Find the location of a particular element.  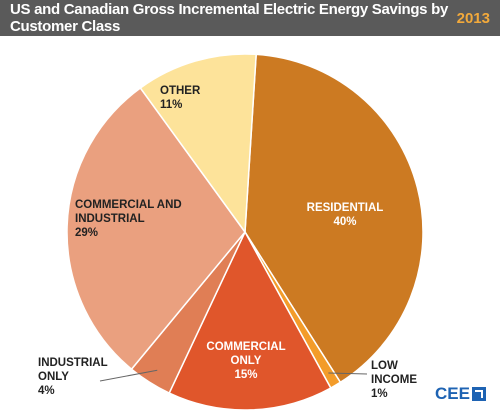

pie-slice-other is located at coordinates (198, 144).